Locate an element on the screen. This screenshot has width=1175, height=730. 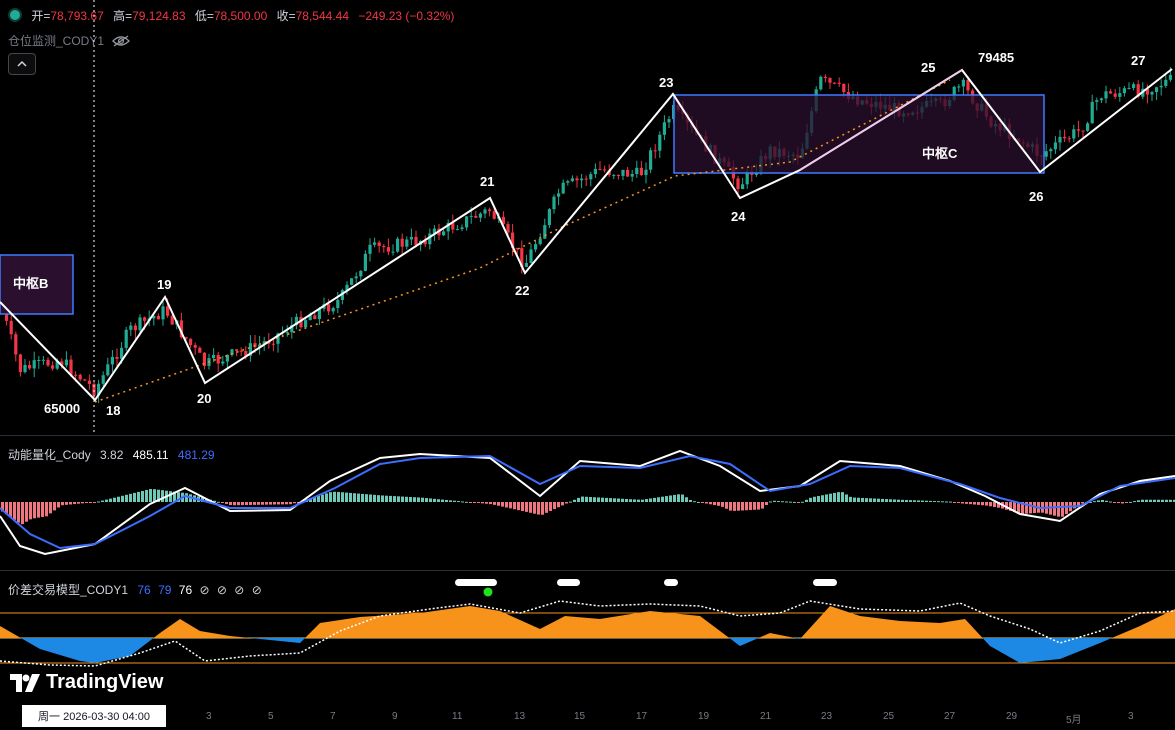
time-tick: 15 is located at coordinates (580, 716).